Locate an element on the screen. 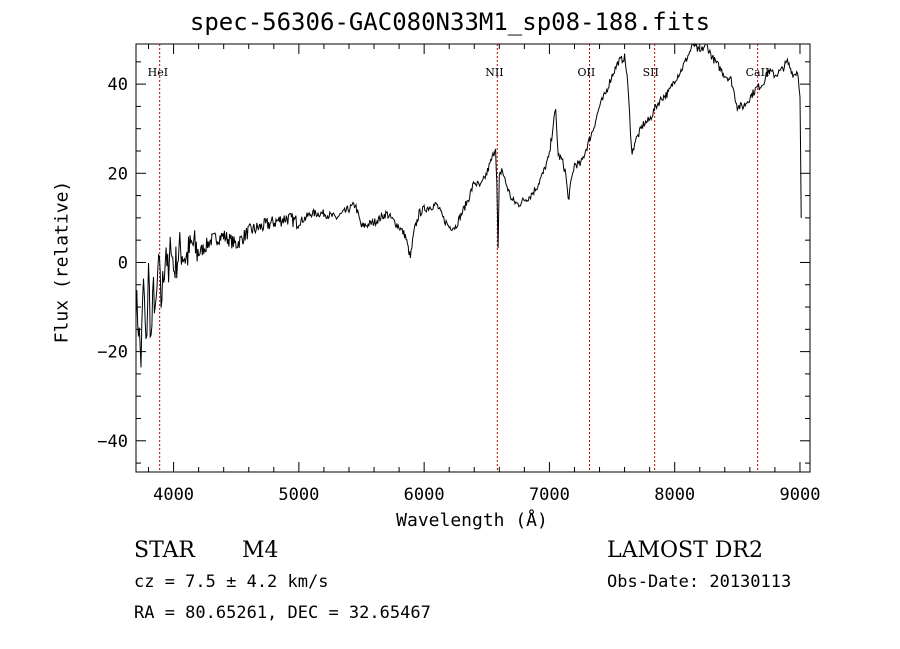 The image size is (900, 649). x-tick-label: 6000 is located at coordinates (424, 495).